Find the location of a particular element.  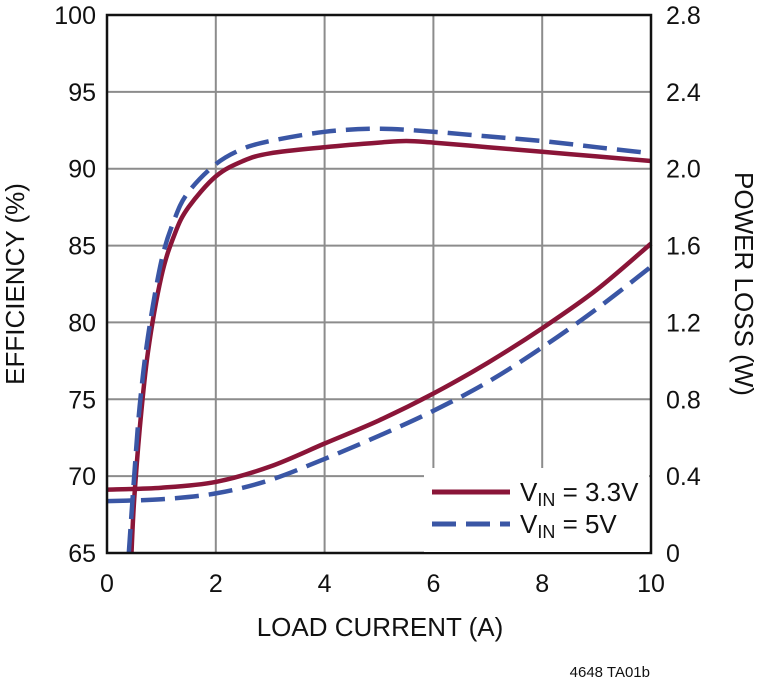

y-left-tick-label: 80 is located at coordinates (82, 323).